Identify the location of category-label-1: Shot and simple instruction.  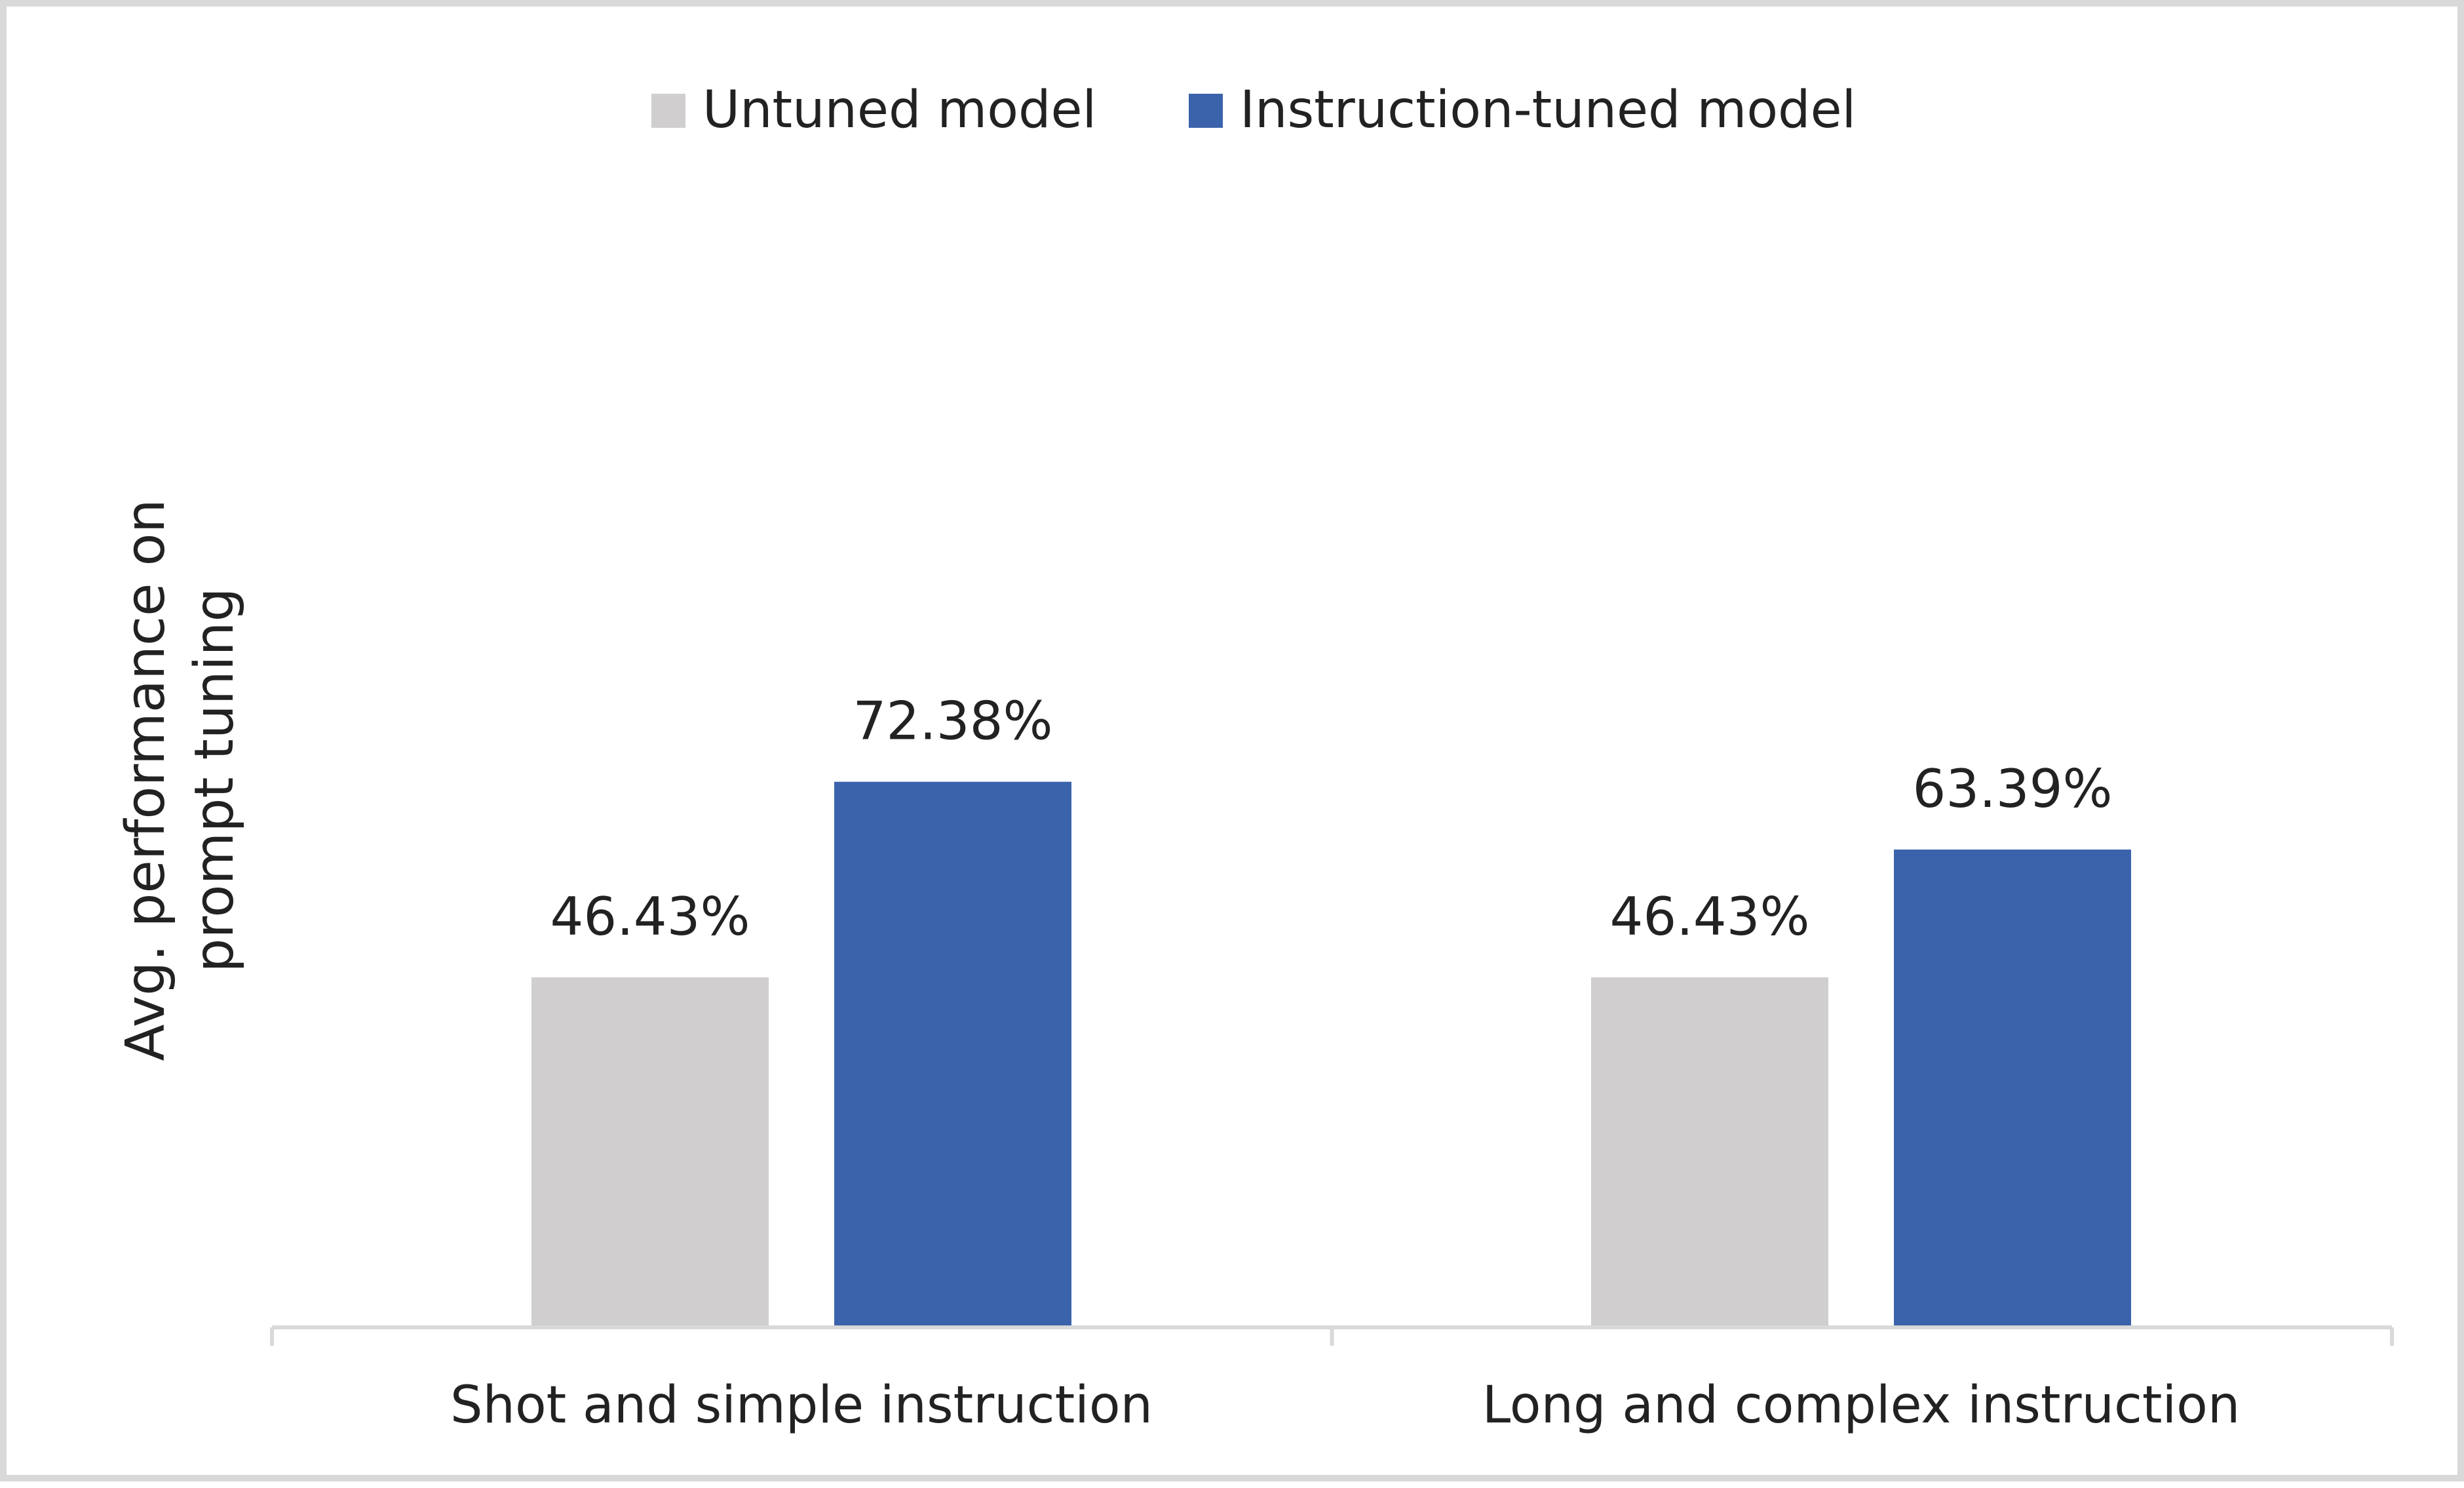
(801, 1405).